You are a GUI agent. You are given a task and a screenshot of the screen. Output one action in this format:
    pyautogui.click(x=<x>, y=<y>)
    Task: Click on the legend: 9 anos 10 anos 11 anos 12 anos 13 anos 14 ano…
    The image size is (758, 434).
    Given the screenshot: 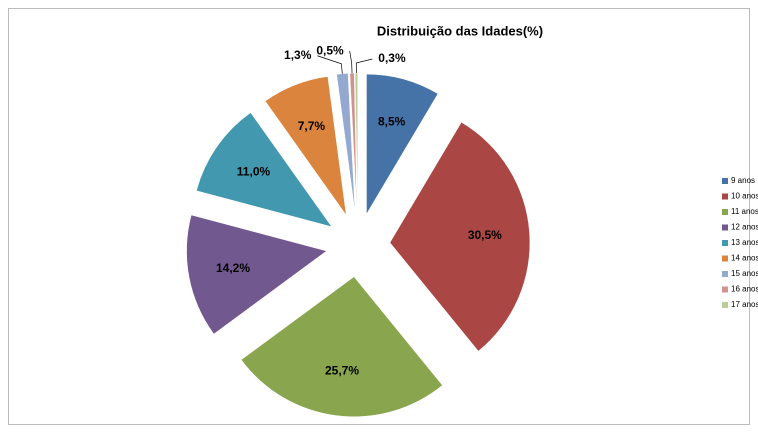 What is the action you would take?
    pyautogui.click(x=740, y=242)
    